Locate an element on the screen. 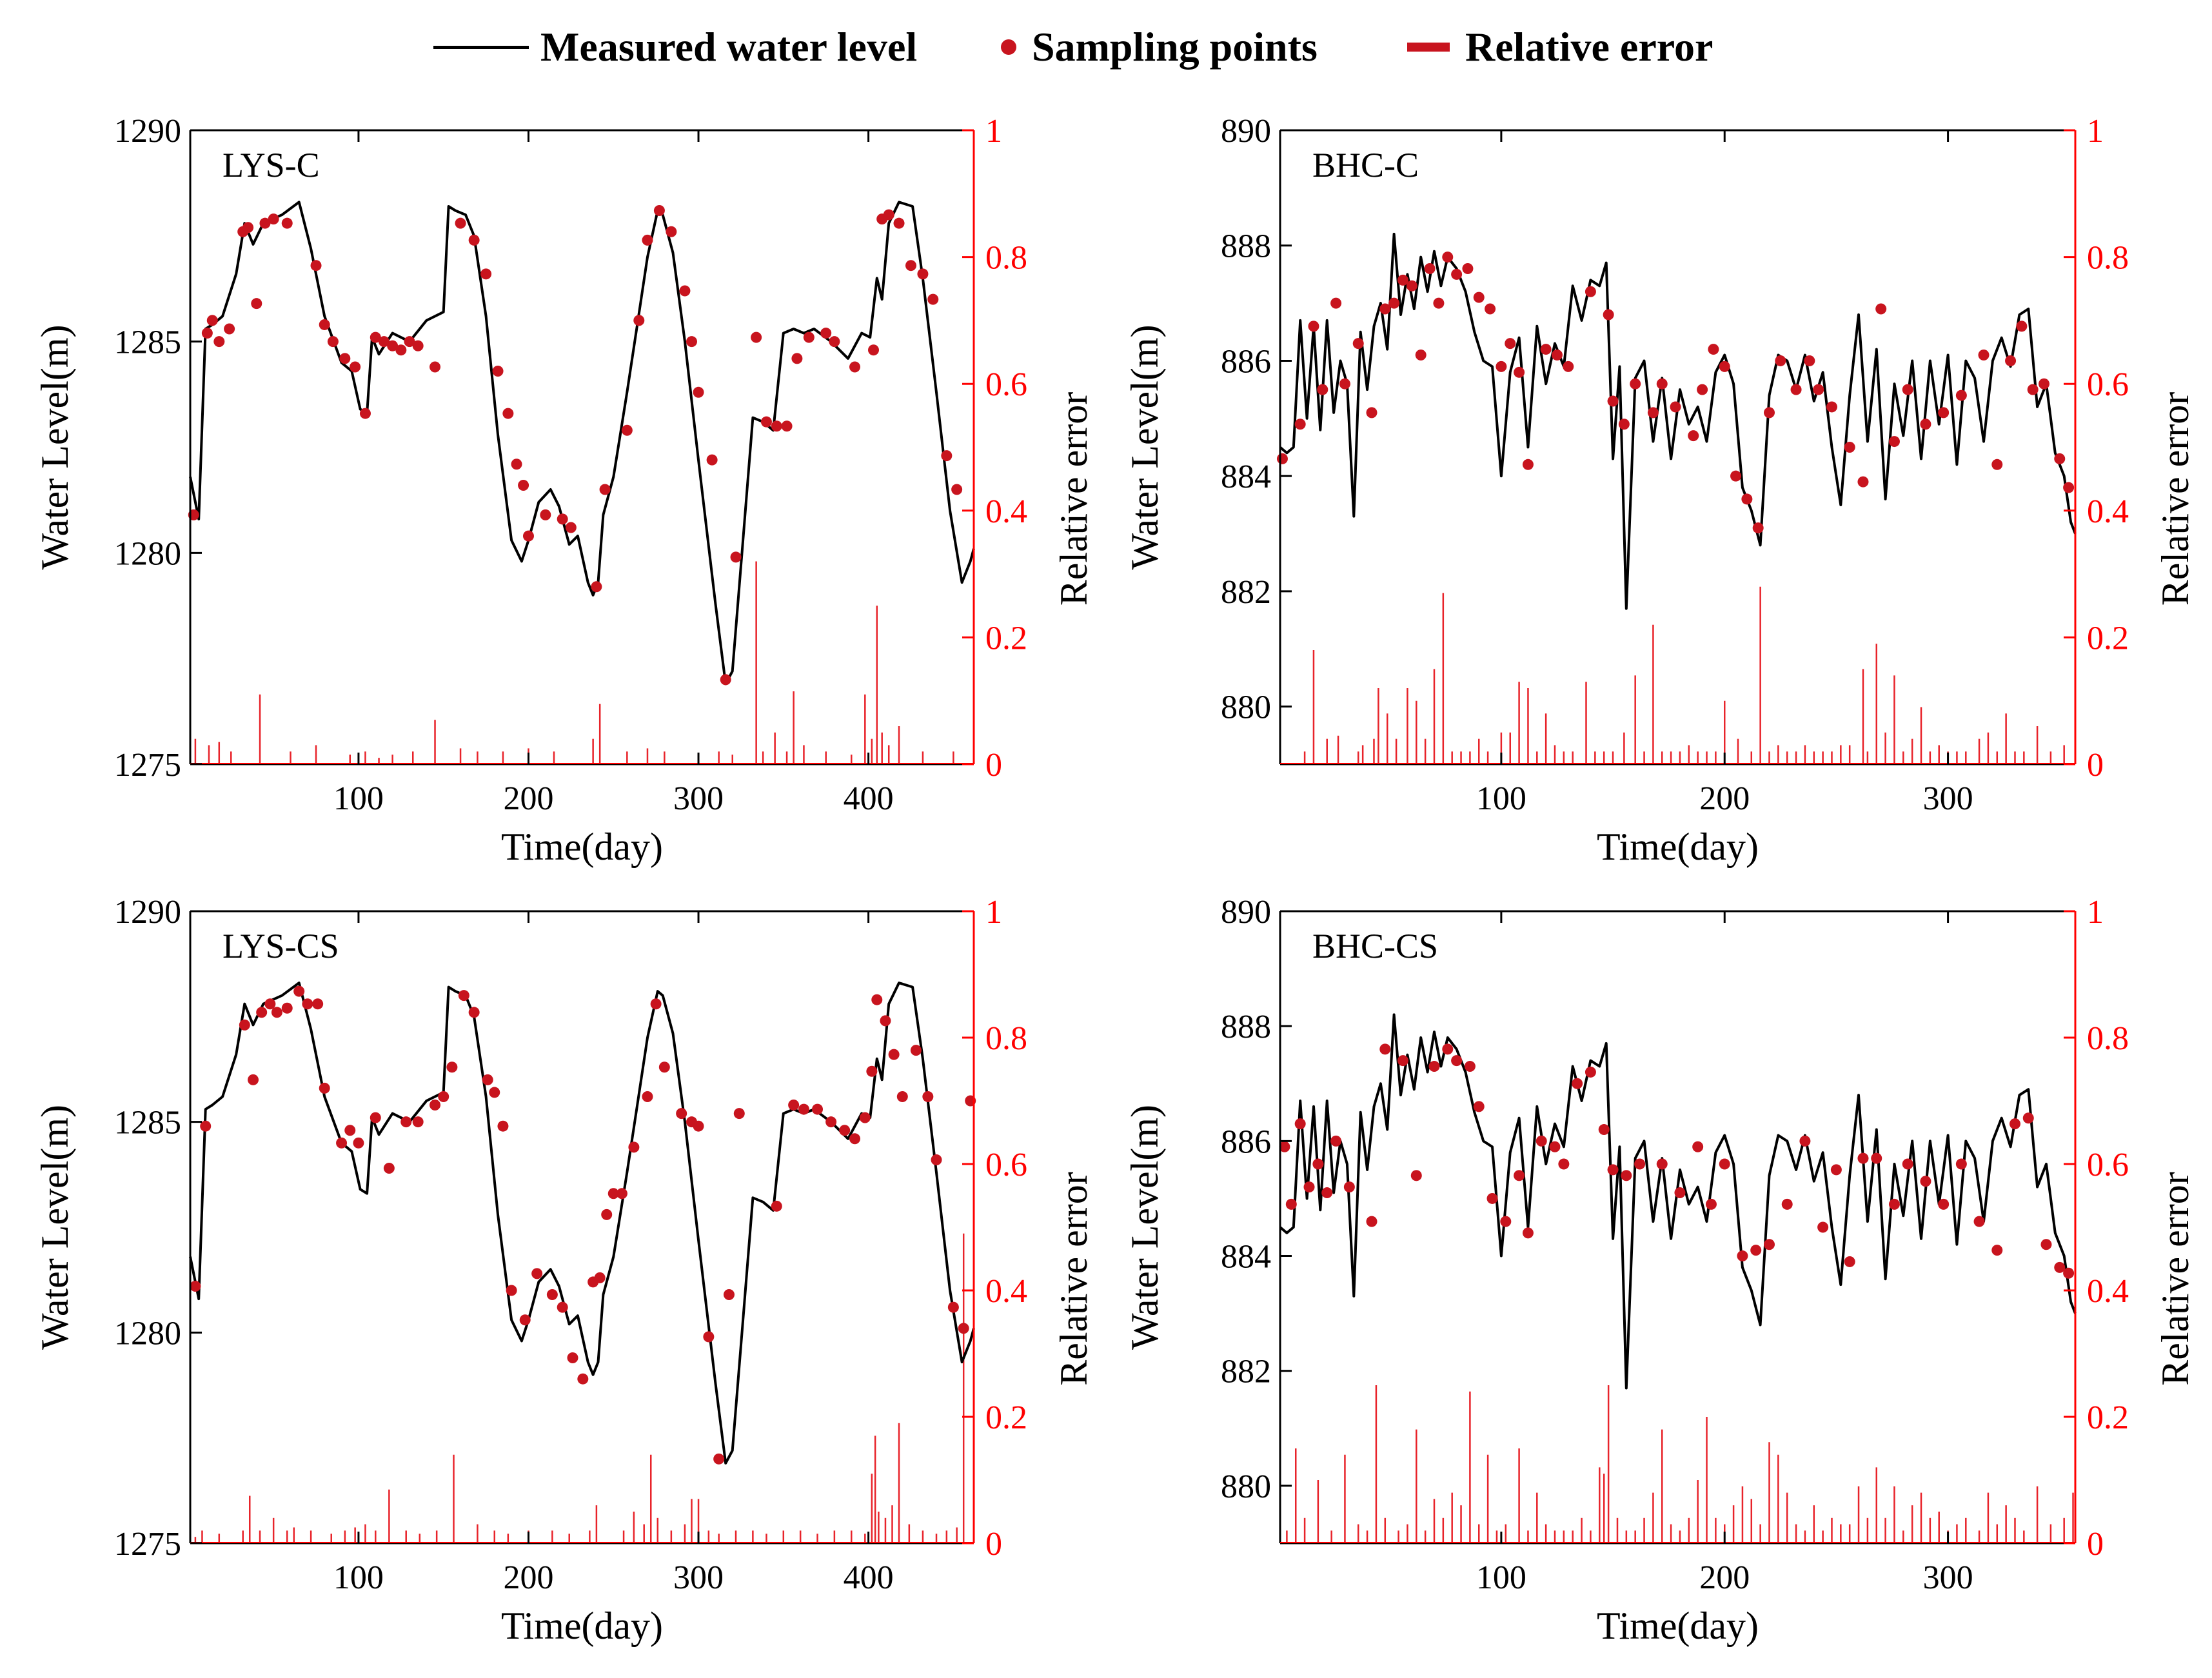 The image size is (2212, 1678). panel-title: LYS-C is located at coordinates (271, 165).